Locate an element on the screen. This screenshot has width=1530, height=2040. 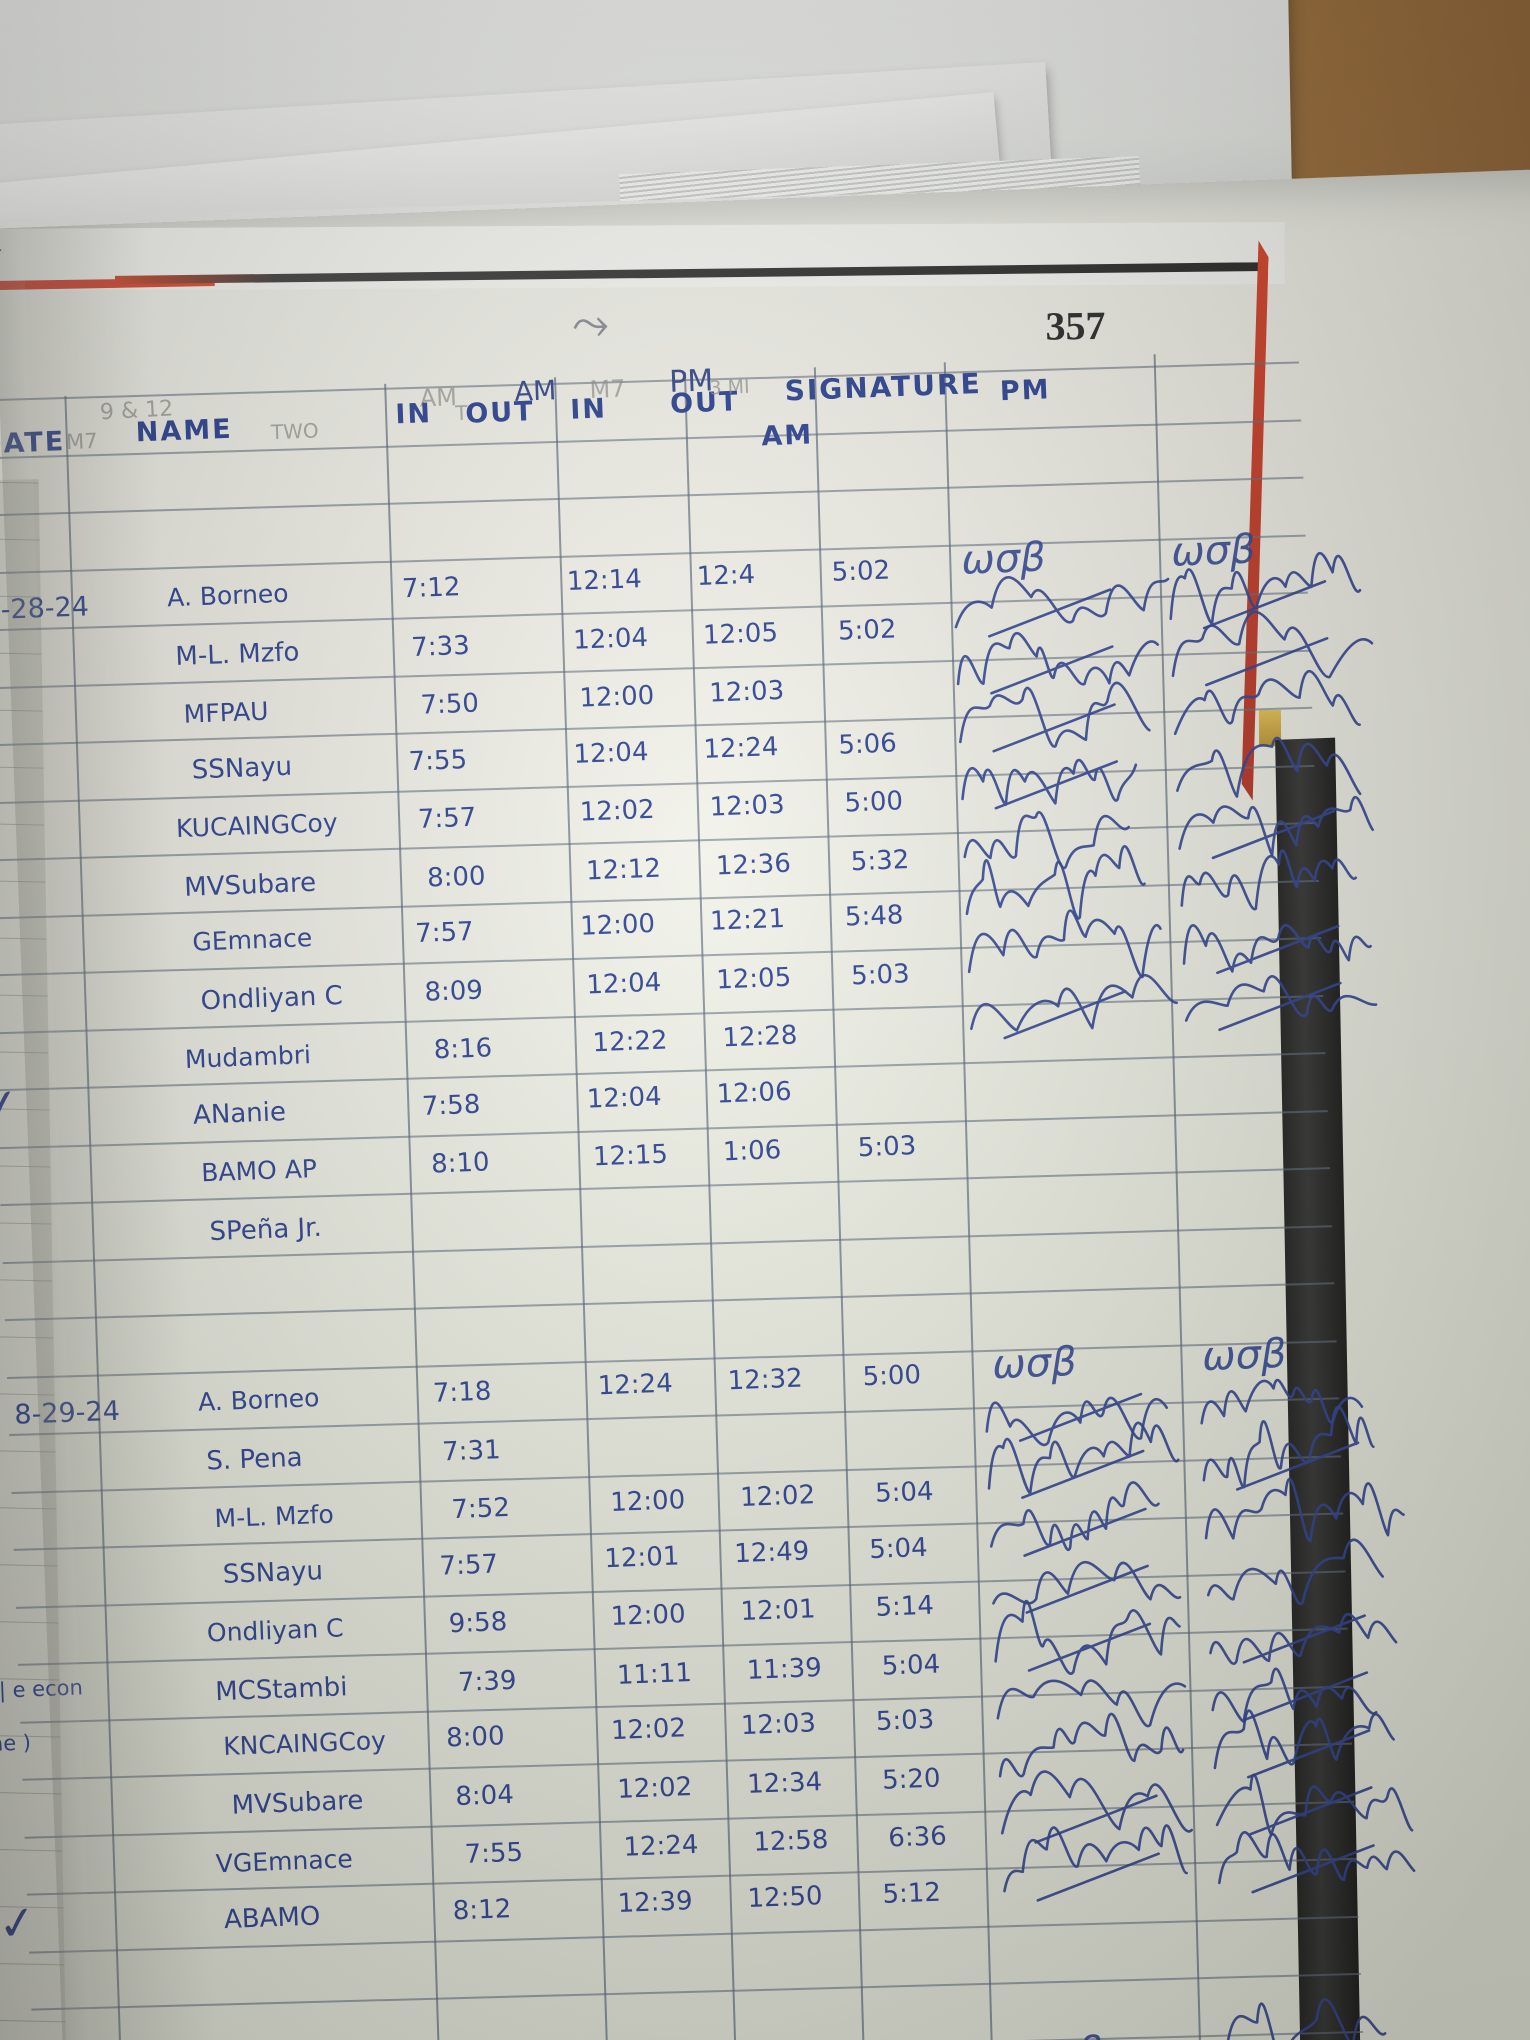
time-in-am: 9:58 is located at coordinates (478, 1623).